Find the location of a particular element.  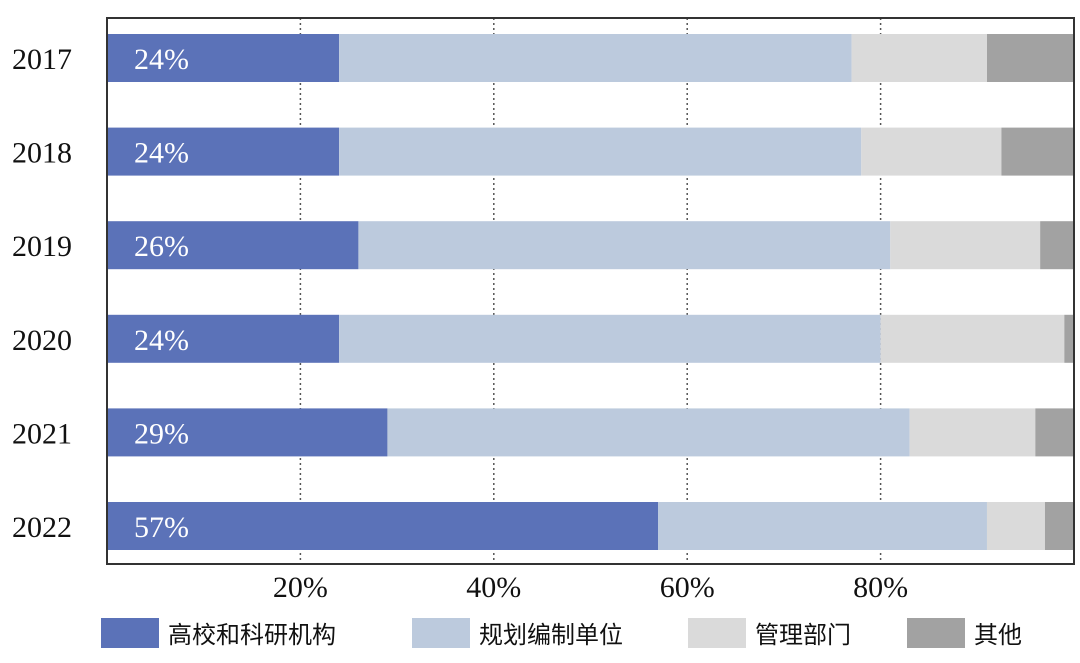

legend-label-2: 管理部门 is located at coordinates (803, 635).